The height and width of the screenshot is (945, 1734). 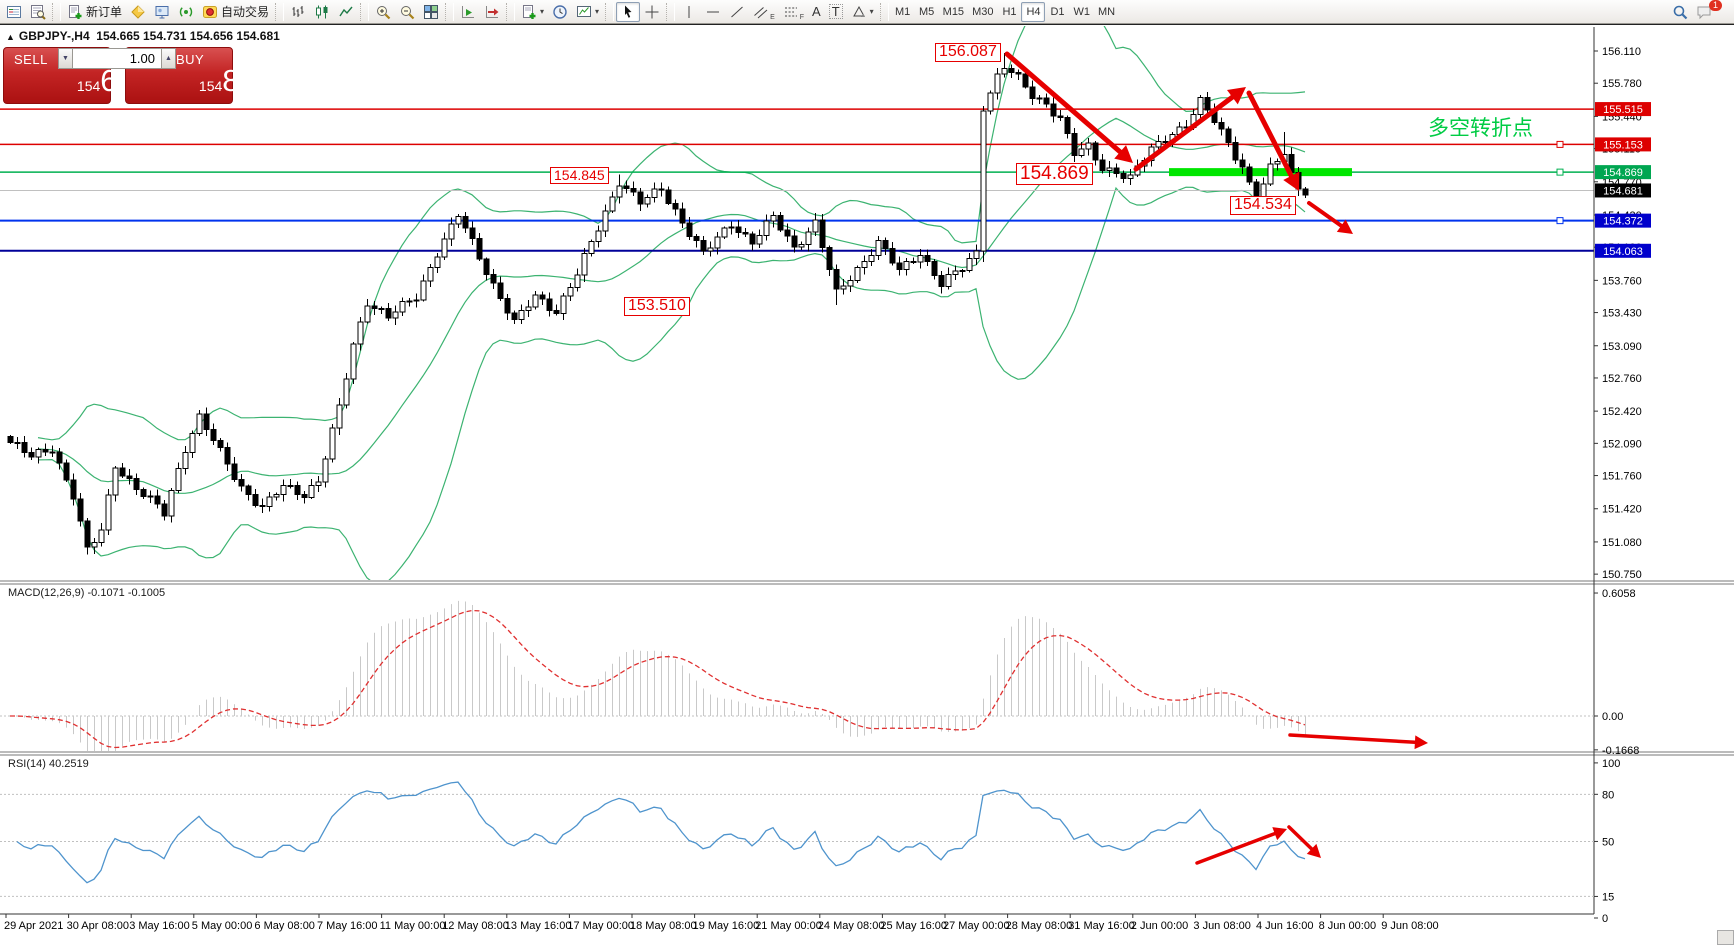 What do you see at coordinates (1106, 12) in the screenshot?
I see `timeframe-mn-button: MN` at bounding box center [1106, 12].